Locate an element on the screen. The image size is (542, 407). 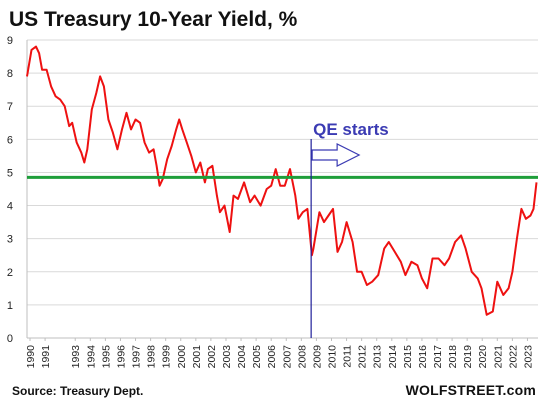
y-tick-label: 0 is located at coordinates (10, 339).